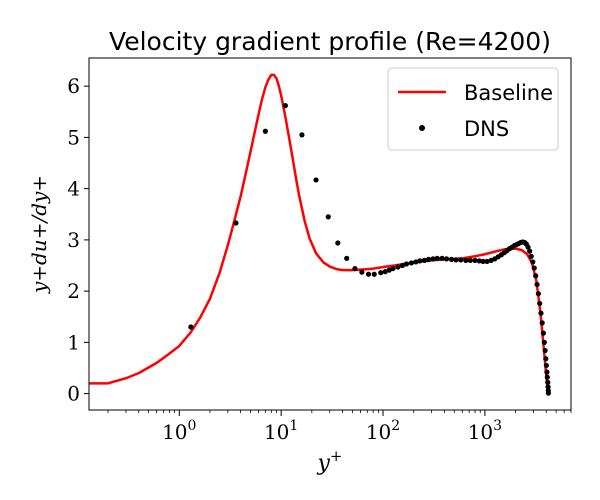 The width and height of the screenshot is (600, 500). What do you see at coordinates (179, 431) in the screenshot?
I see `x-tick-label: 10⁰` at bounding box center [179, 431].